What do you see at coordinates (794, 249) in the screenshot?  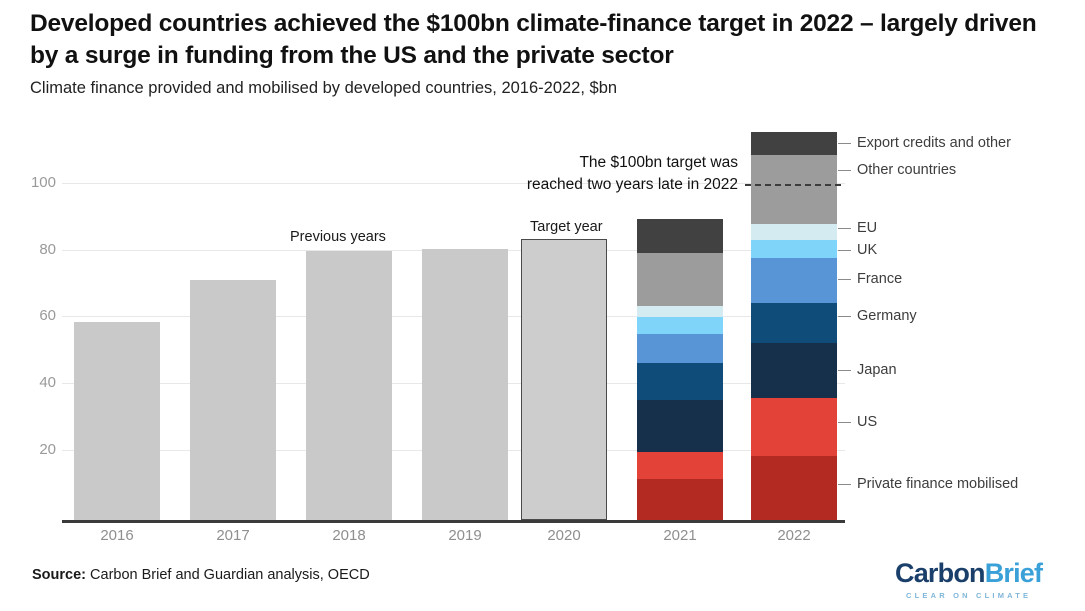 I see `segment-2022-uk` at bounding box center [794, 249].